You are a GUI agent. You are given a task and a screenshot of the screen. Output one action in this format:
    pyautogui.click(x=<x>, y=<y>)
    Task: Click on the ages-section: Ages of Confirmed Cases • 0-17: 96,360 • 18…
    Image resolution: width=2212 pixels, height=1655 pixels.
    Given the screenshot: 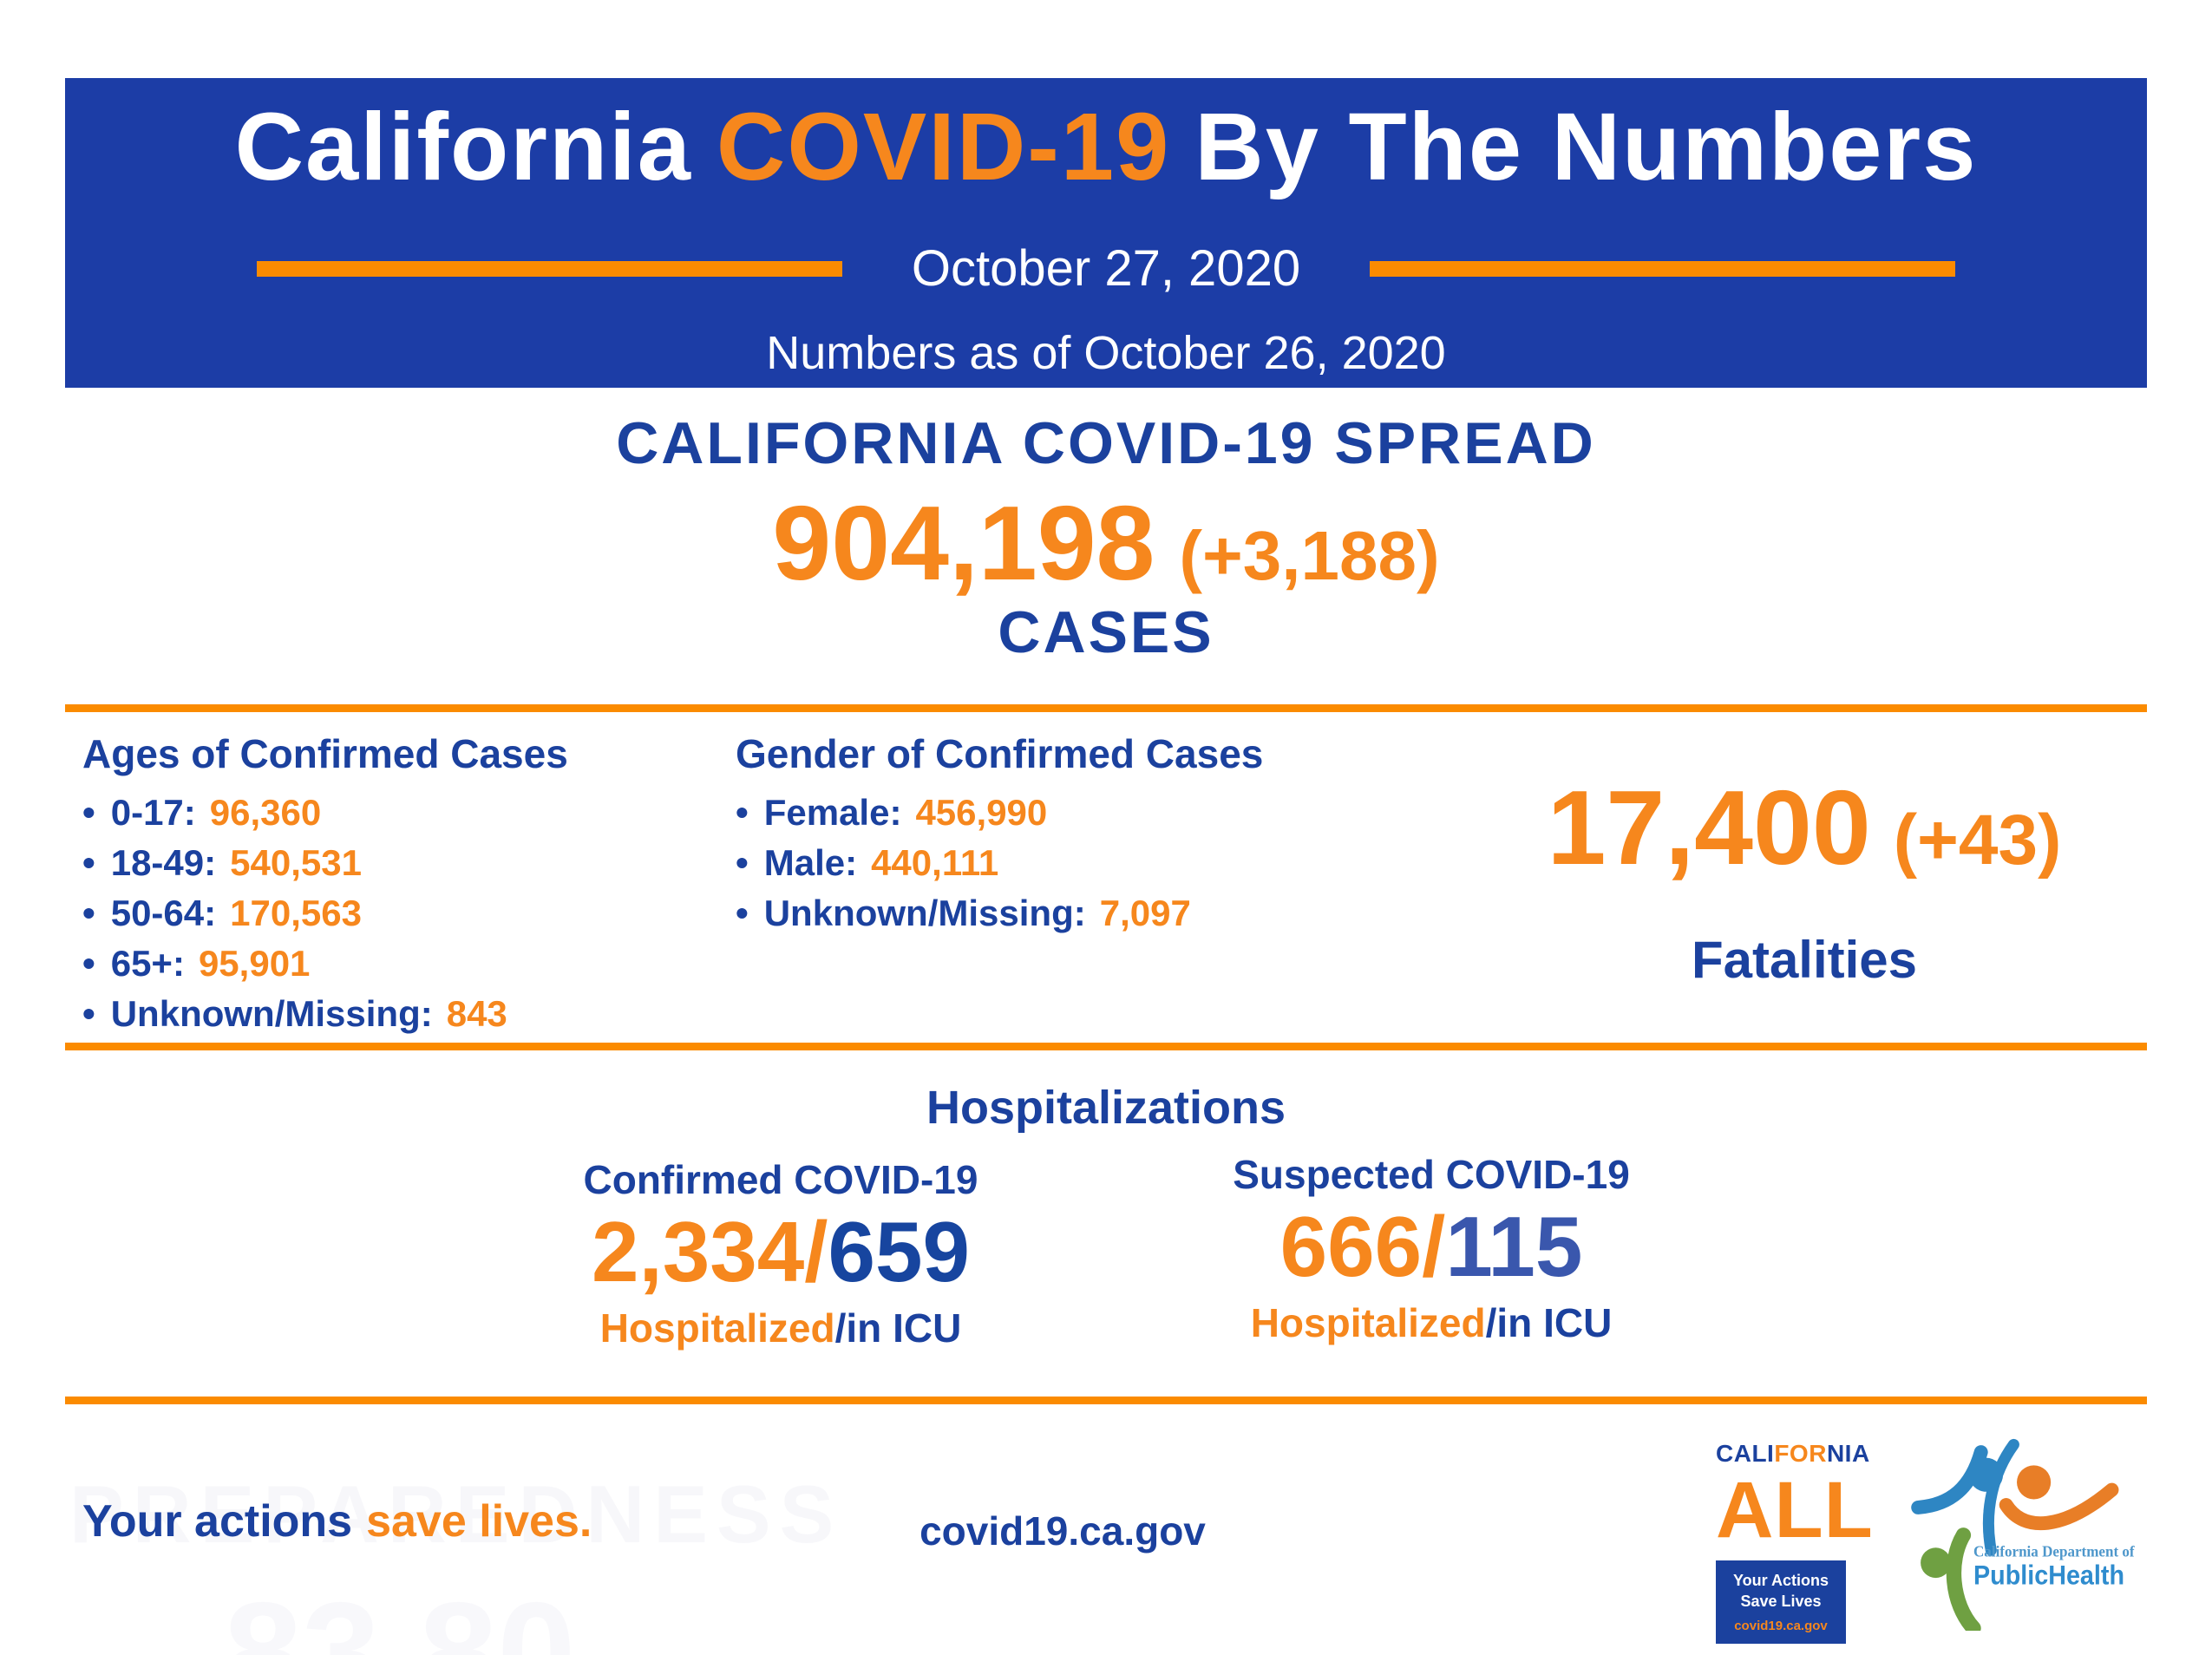 What is the action you would take?
    pyautogui.click(x=325, y=881)
    